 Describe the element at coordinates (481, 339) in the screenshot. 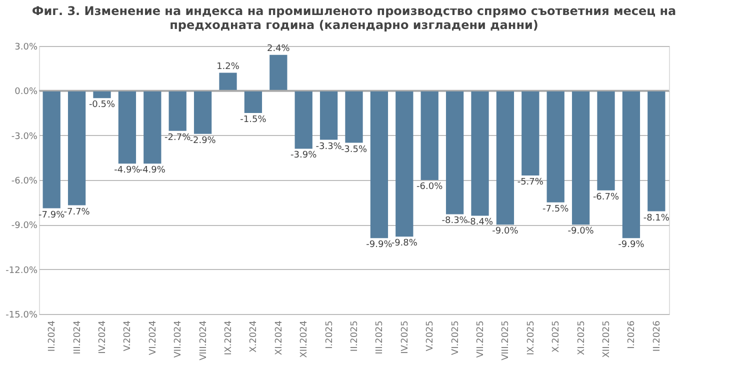

I see `x-tick-label: VII.2025` at that location.